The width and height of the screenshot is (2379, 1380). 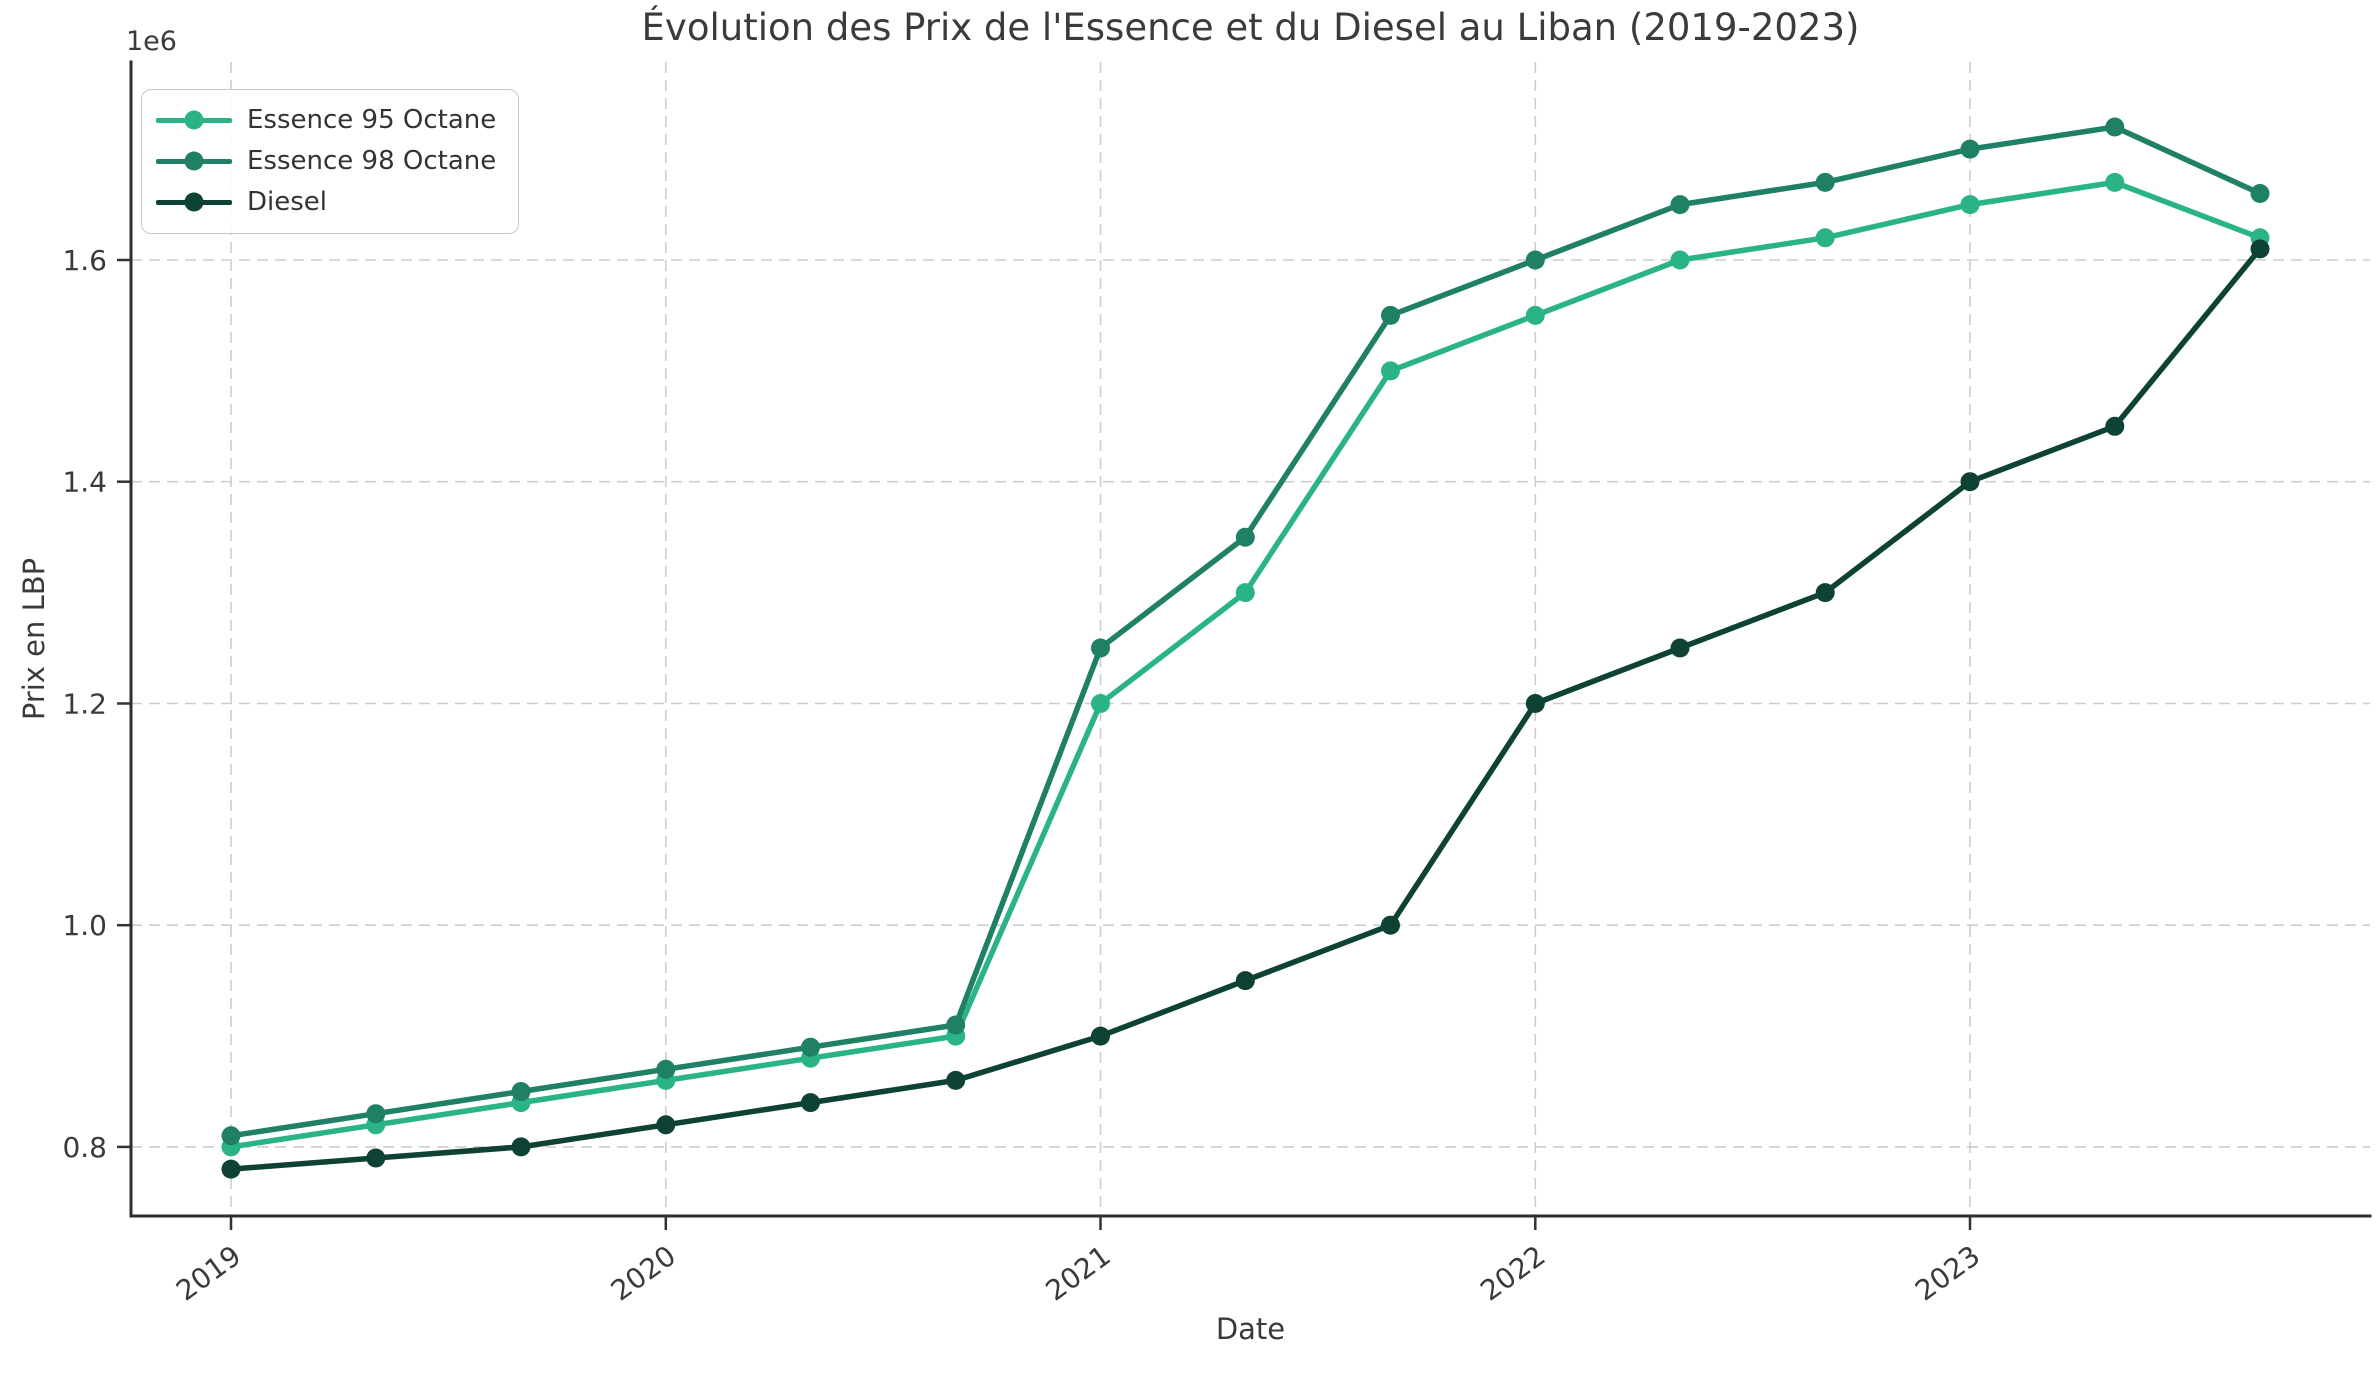 What do you see at coordinates (34, 639) in the screenshot?
I see `y-axis-label: Prix en LBP` at bounding box center [34, 639].